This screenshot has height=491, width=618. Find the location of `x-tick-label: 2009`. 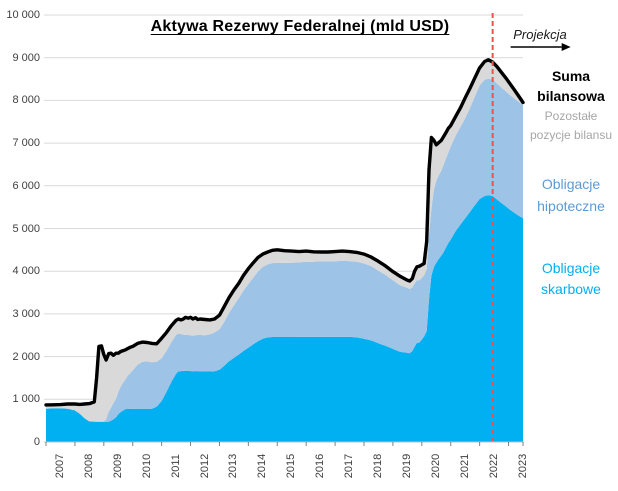

x-tick-label: 2009 is located at coordinates (117, 466).